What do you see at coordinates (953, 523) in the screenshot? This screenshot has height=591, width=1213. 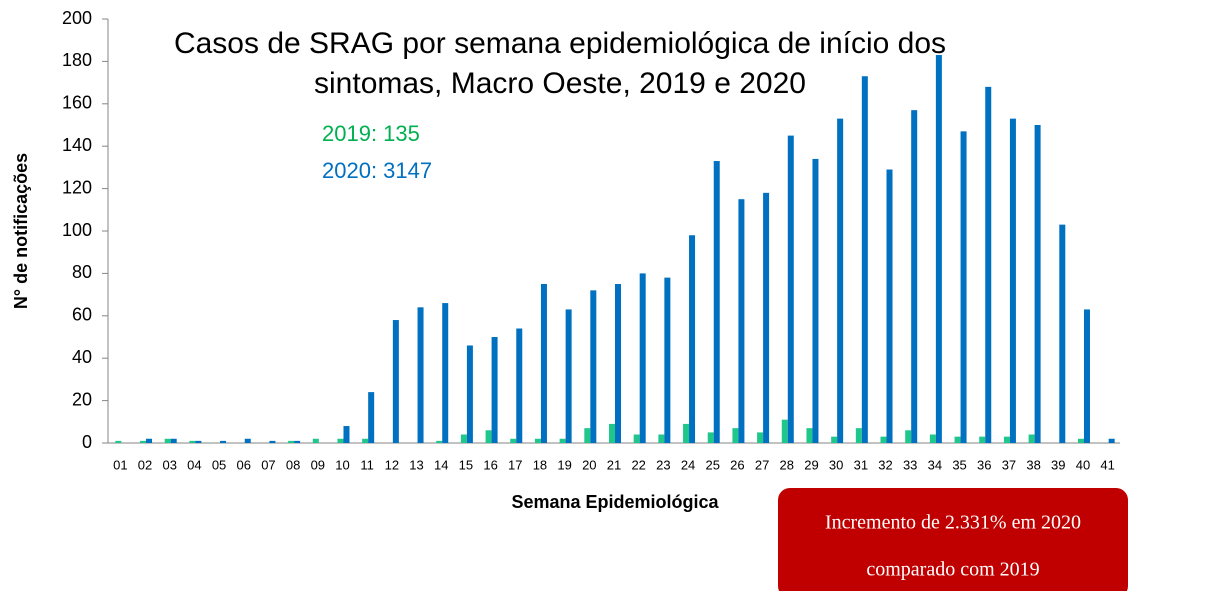 I see `note-text: Incremento de 2.331% em 2020` at bounding box center [953, 523].